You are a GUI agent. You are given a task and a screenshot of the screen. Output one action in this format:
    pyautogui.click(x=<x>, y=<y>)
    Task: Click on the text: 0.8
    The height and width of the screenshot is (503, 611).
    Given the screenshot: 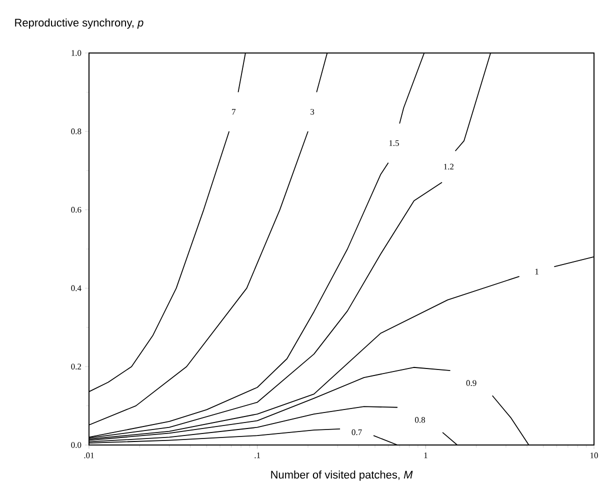 What is the action you would take?
    pyautogui.click(x=420, y=420)
    